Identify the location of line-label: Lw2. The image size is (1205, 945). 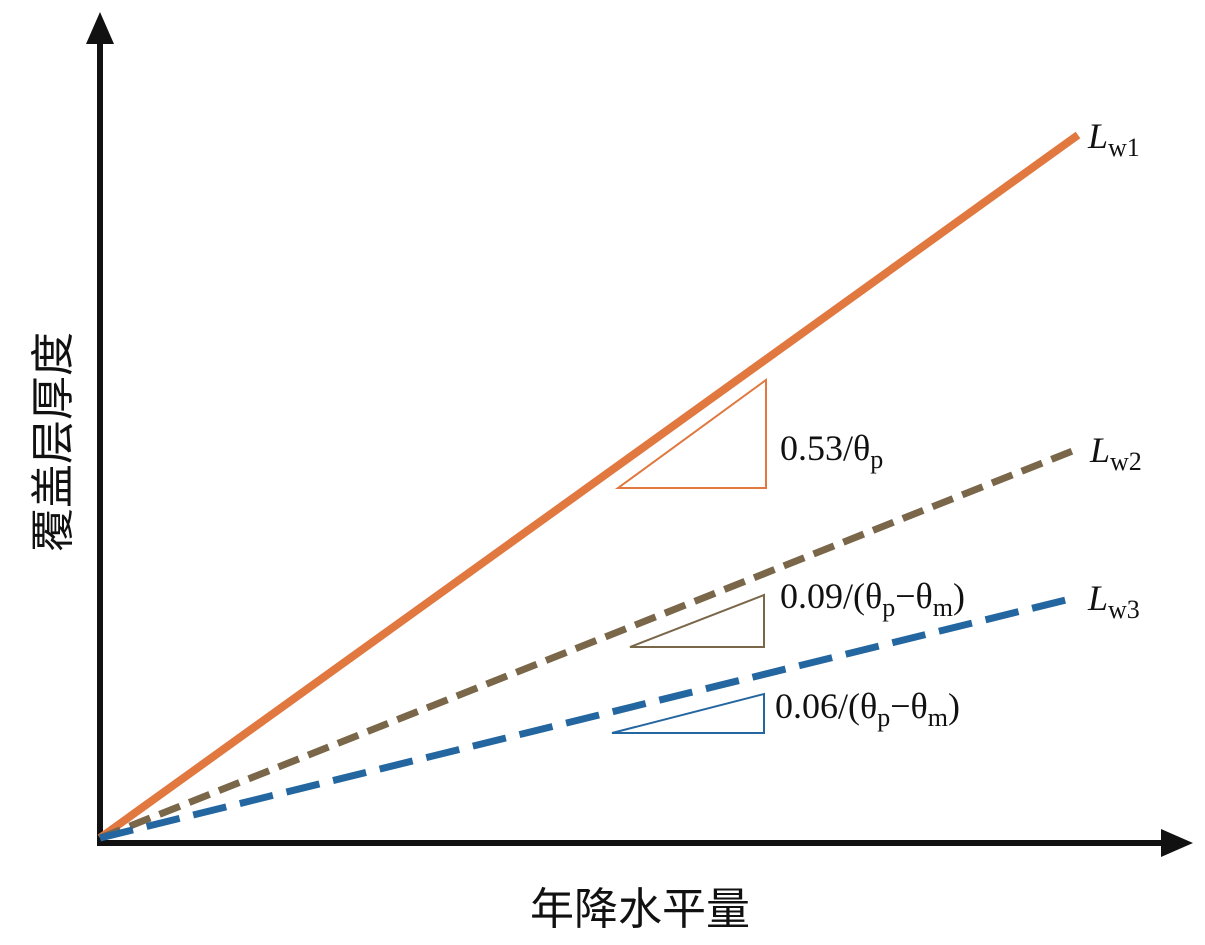
(1115, 453).